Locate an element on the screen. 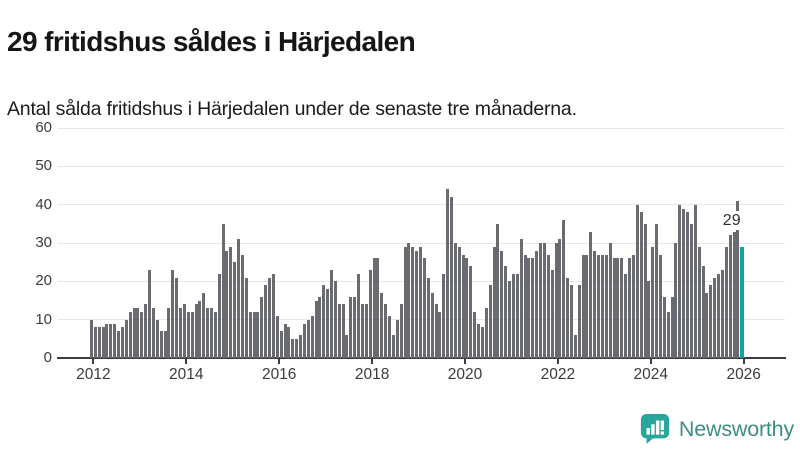 This screenshot has width=800, height=450. gridline is located at coordinates (421, 205).